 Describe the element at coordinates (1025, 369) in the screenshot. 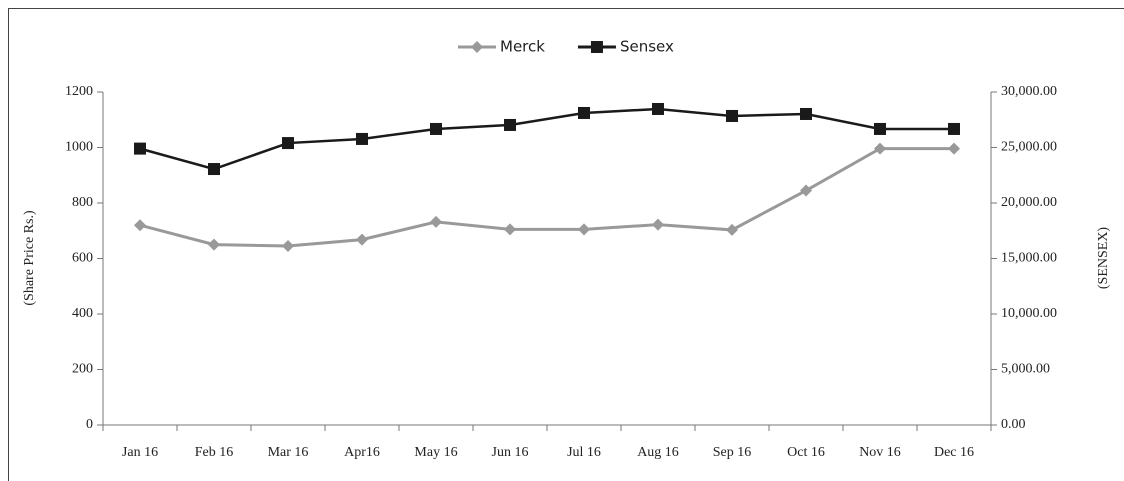

I see `y2-tick-label: 5,000.00` at that location.